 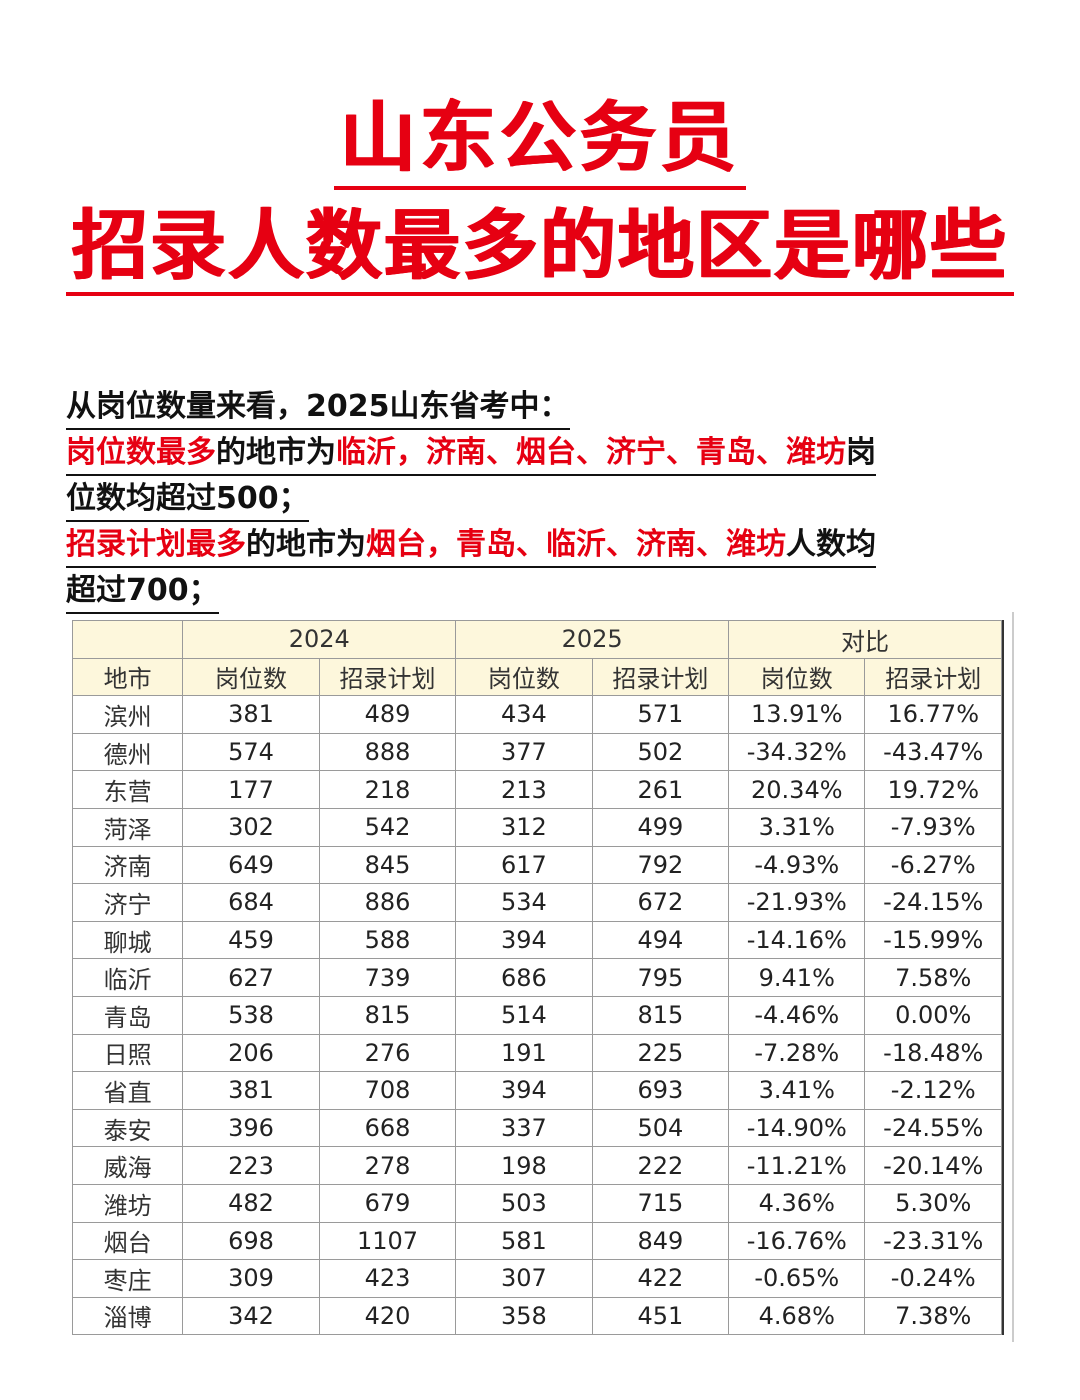 What do you see at coordinates (387, 1203) in the screenshot?
I see `table-cell: 679` at bounding box center [387, 1203].